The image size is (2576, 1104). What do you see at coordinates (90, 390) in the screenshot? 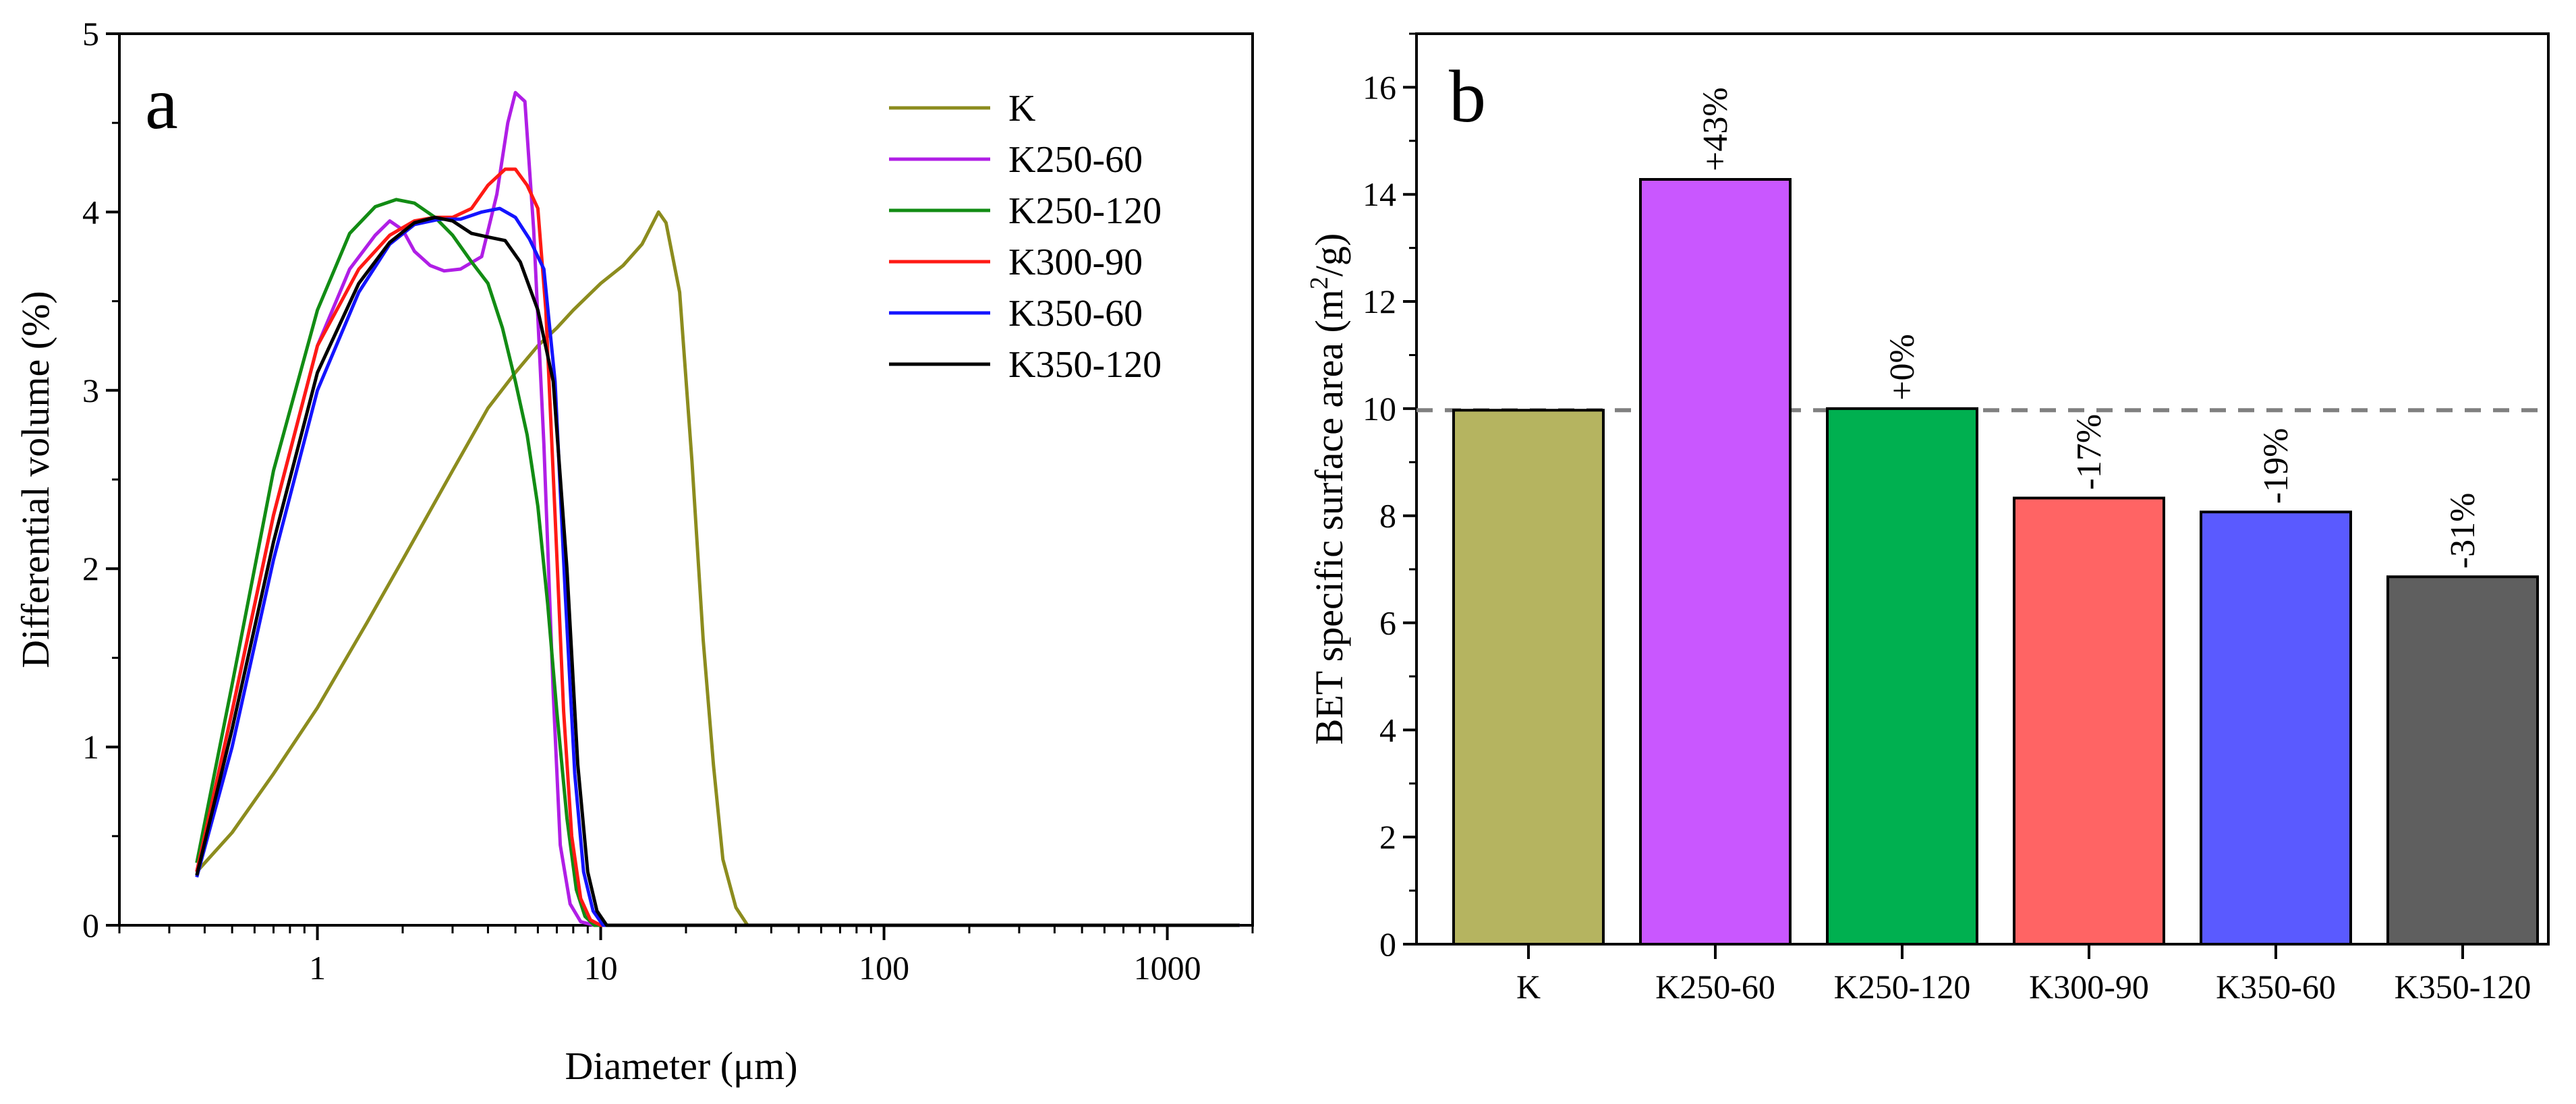
I see `panel-a-y-tick-label: 3` at bounding box center [90, 390].